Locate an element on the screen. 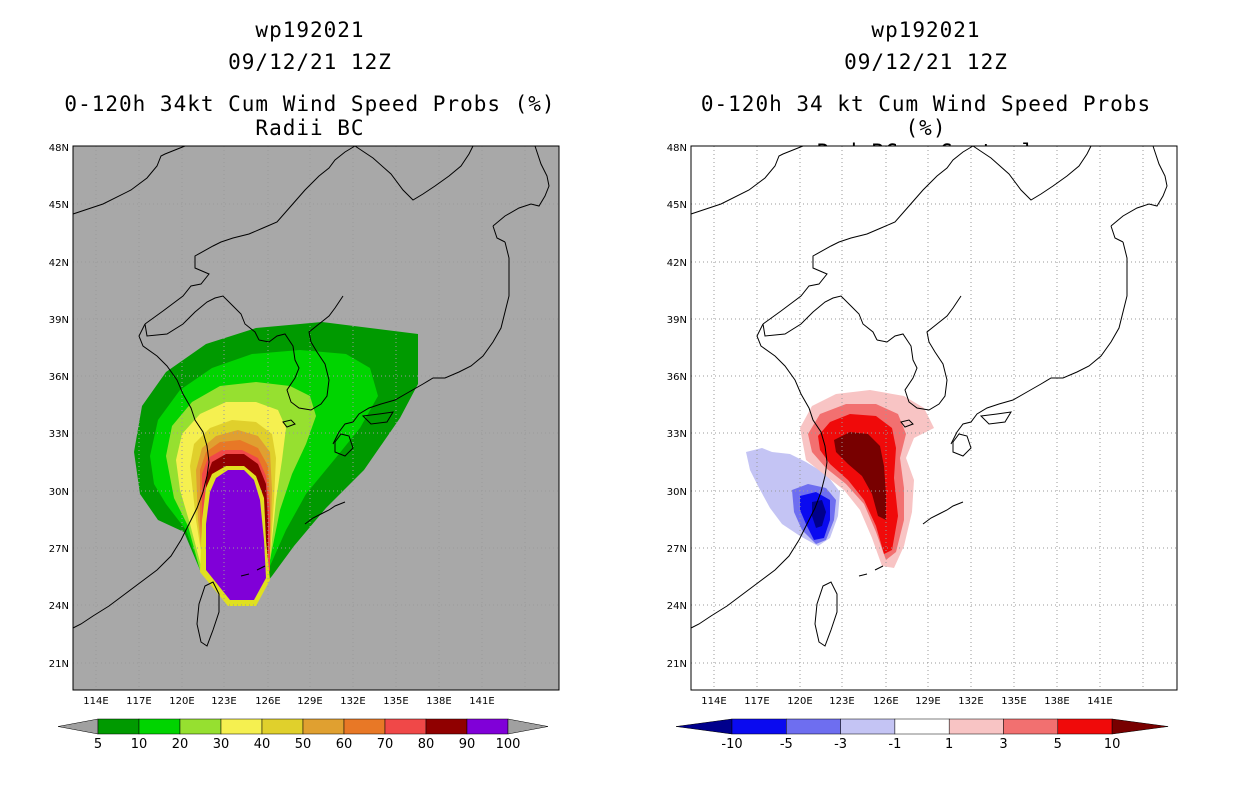  right-init-time: 09/12/21 12Z is located at coordinates (926, 62).